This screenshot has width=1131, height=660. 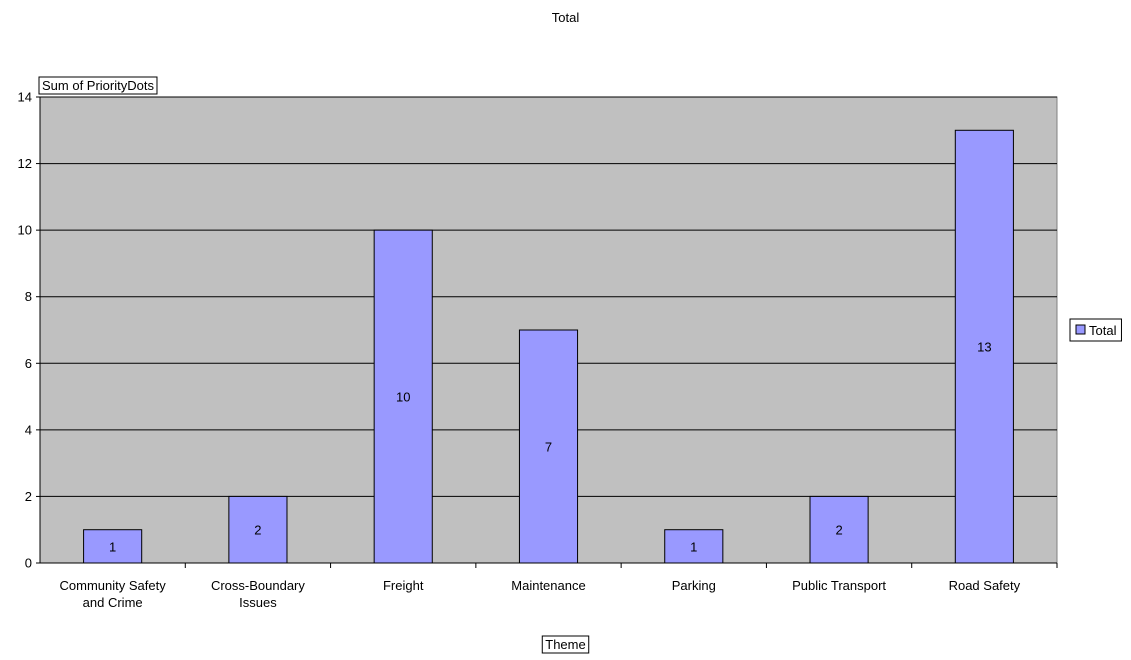 What do you see at coordinates (694, 585) in the screenshot?
I see `x-category-label: Parking` at bounding box center [694, 585].